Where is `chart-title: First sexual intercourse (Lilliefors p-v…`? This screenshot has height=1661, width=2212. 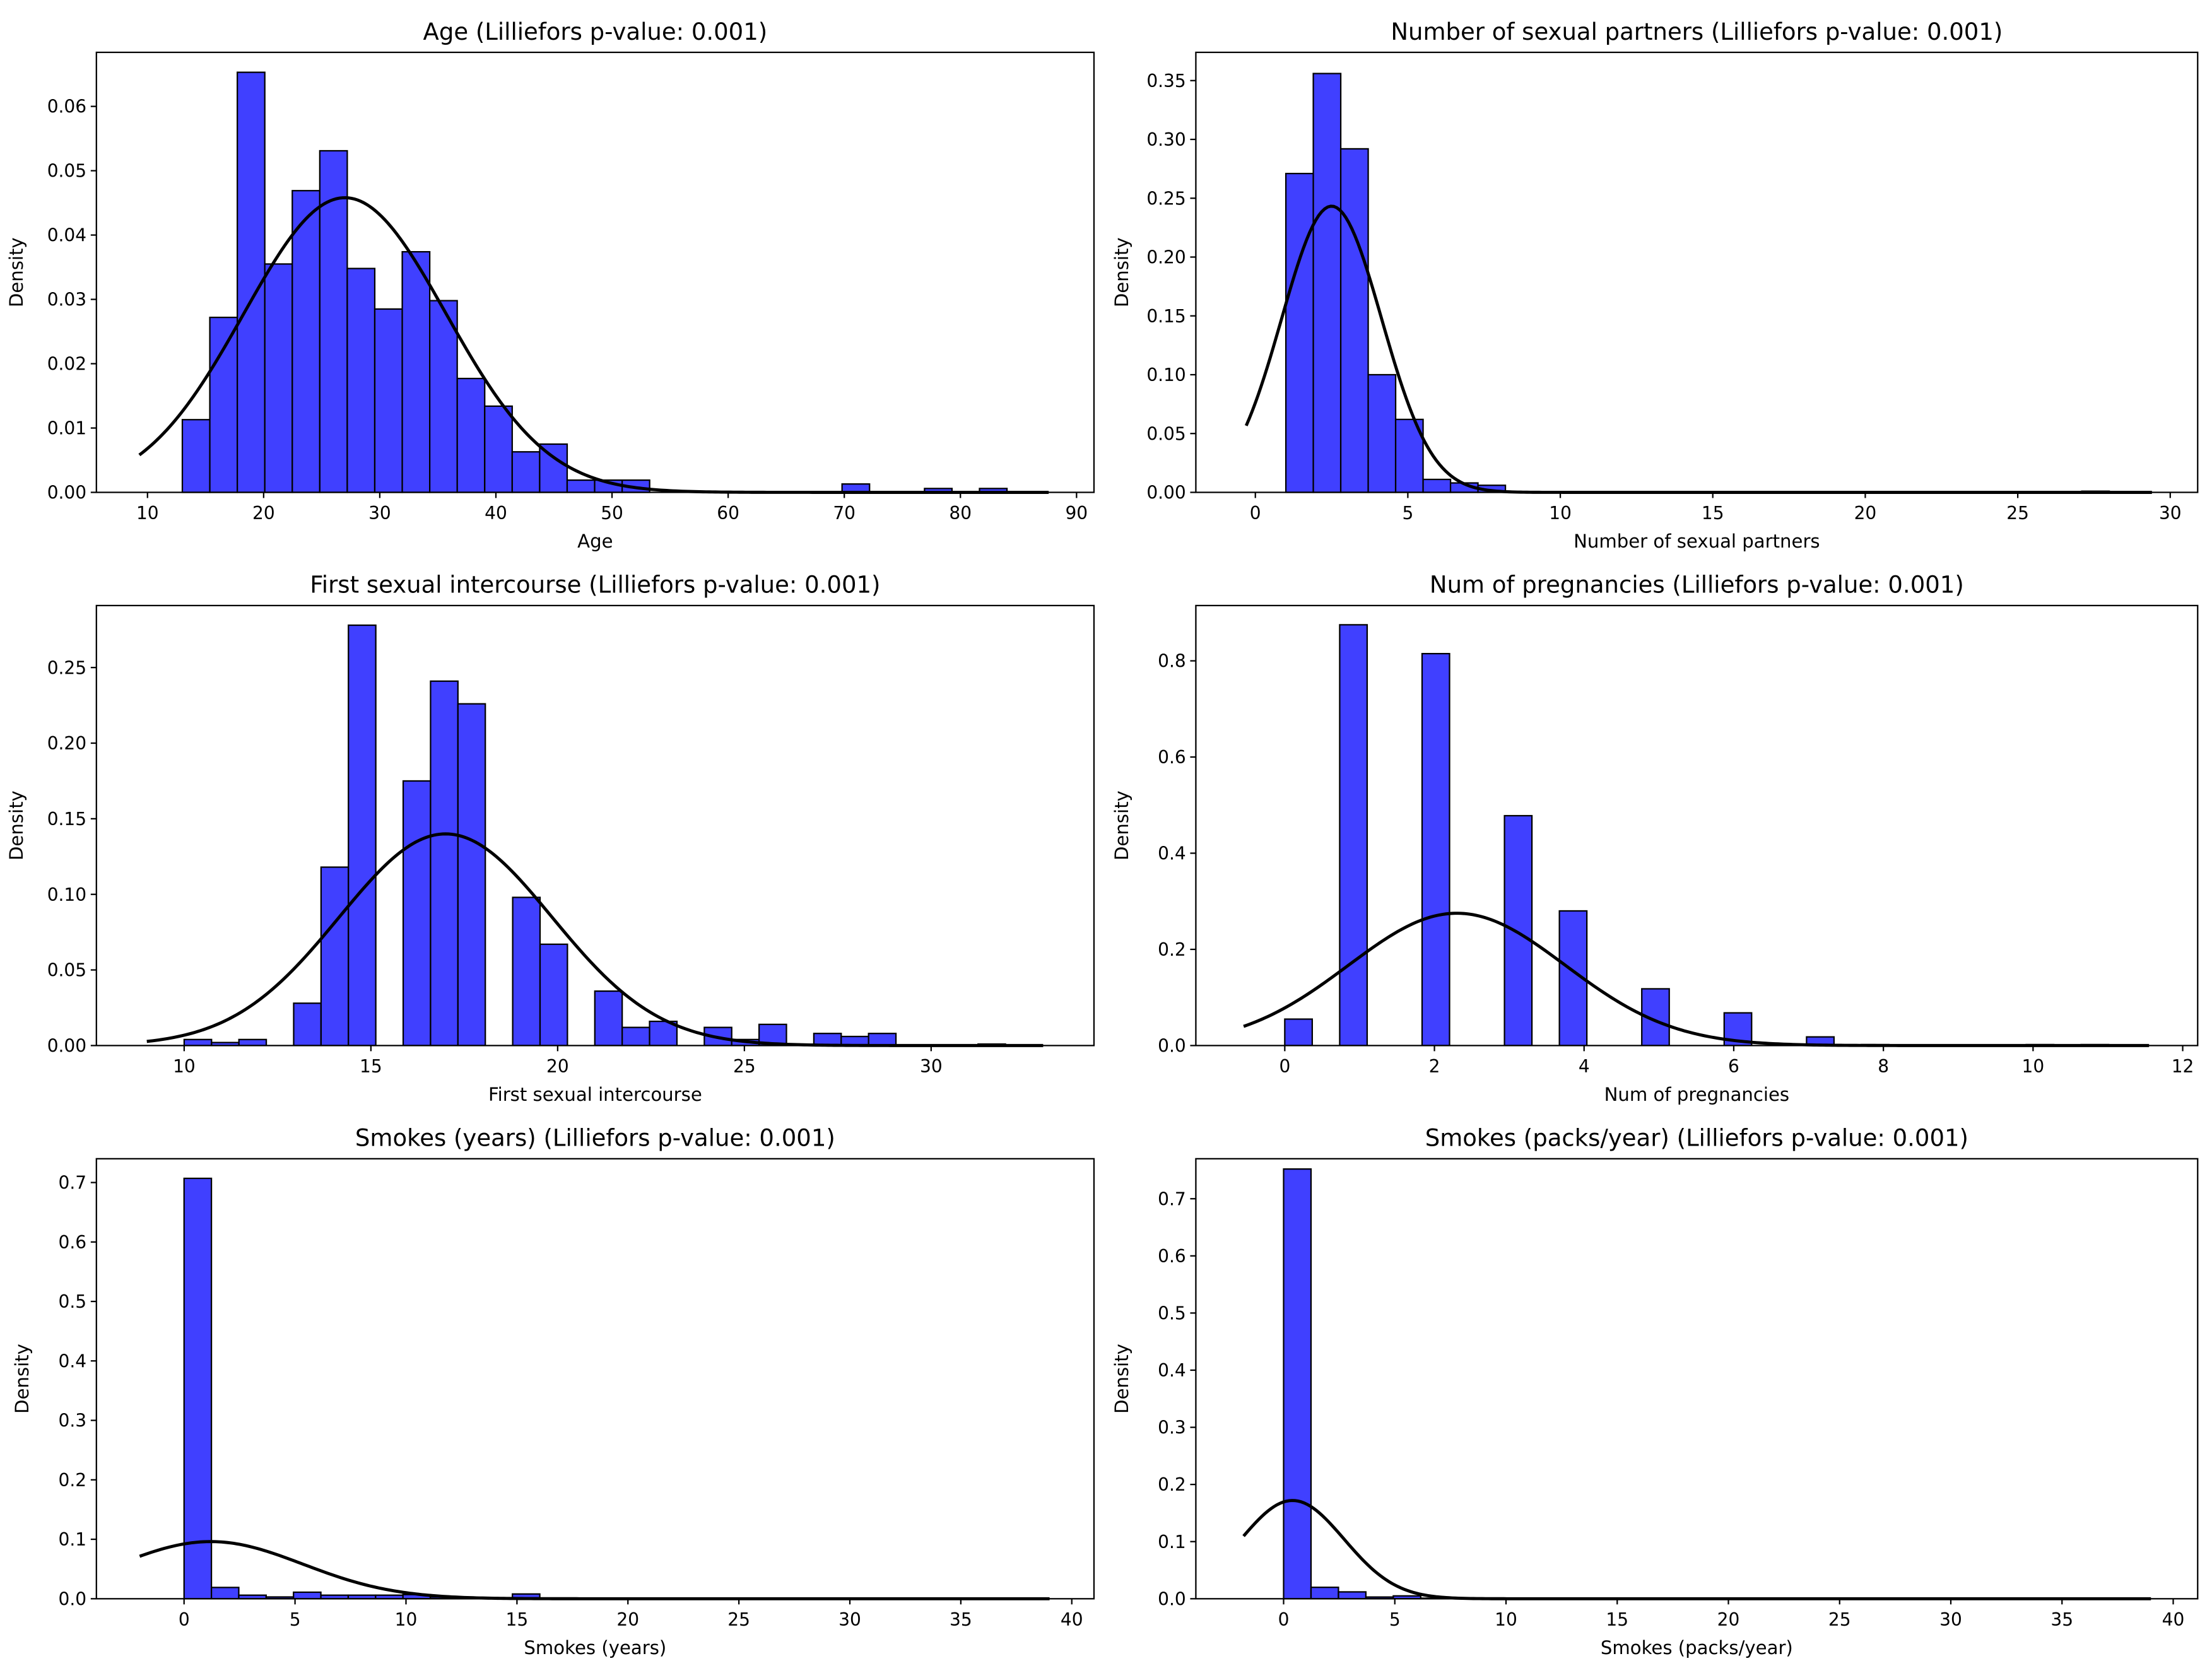
chart-title: First sexual intercourse (Lilliefors p-v… is located at coordinates (595, 585).